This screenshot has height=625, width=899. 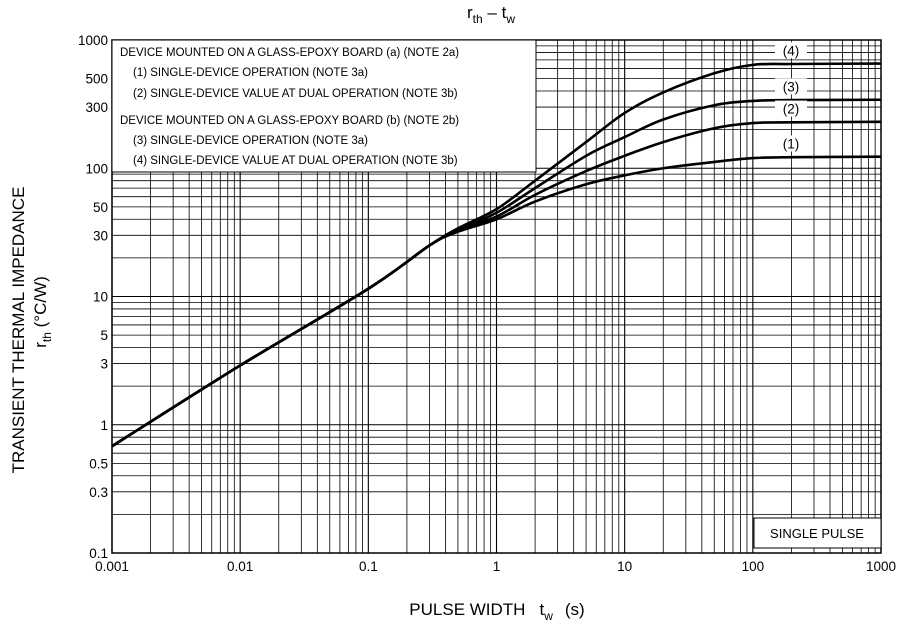 What do you see at coordinates (881, 566) in the screenshot?
I see `x-tick-label: 1000` at bounding box center [881, 566].